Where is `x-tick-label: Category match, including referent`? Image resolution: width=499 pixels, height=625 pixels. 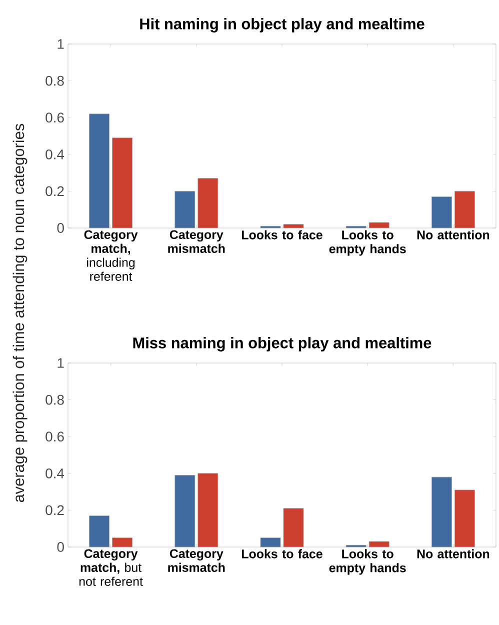
x-tick-label: Category match, including referent is located at coordinates (111, 255).